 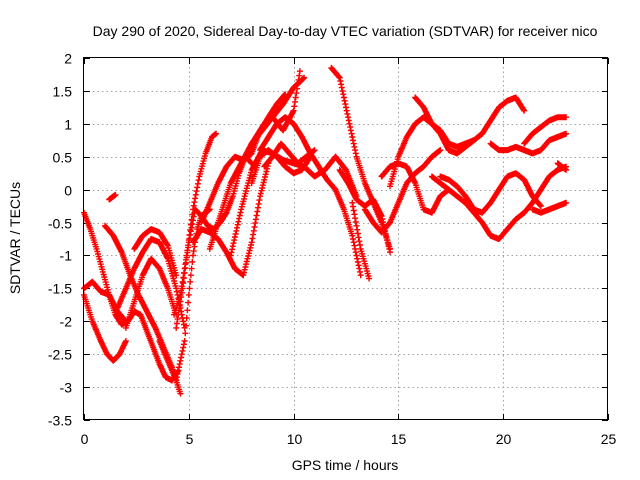 What do you see at coordinates (399, 439) in the screenshot?
I see `x-tick-label: 15` at bounding box center [399, 439].